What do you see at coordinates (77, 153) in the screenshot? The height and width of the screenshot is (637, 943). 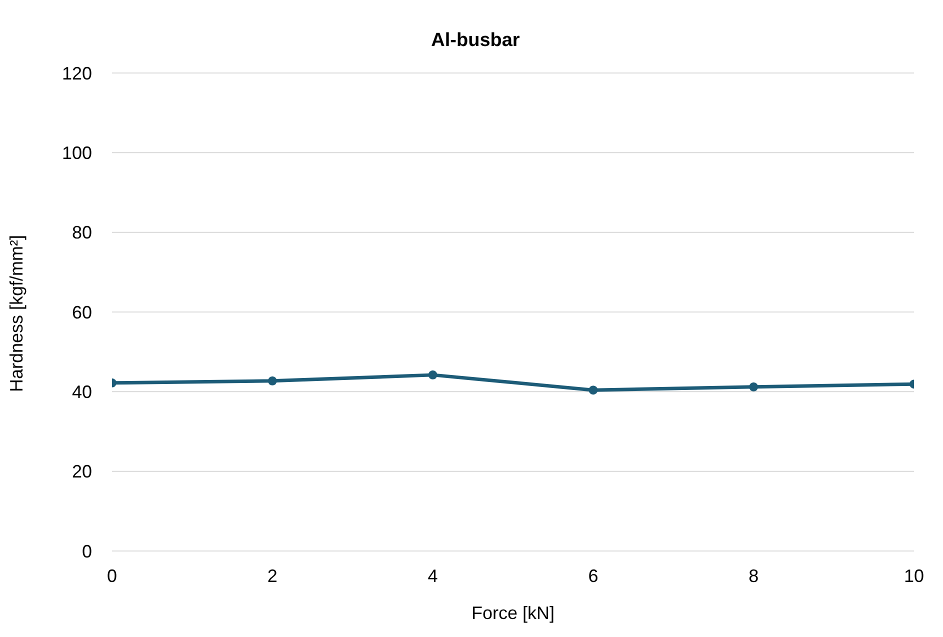 I see `y-tick-label: 100` at bounding box center [77, 153].